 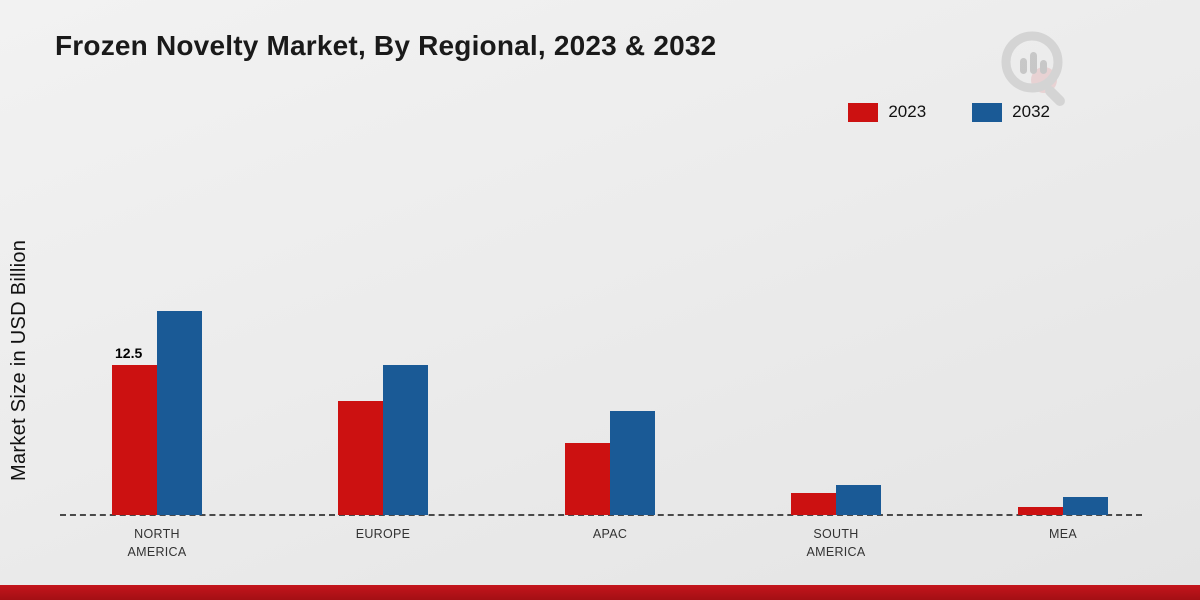 What do you see at coordinates (601, 515) in the screenshot?
I see `x-axis-line` at bounding box center [601, 515].